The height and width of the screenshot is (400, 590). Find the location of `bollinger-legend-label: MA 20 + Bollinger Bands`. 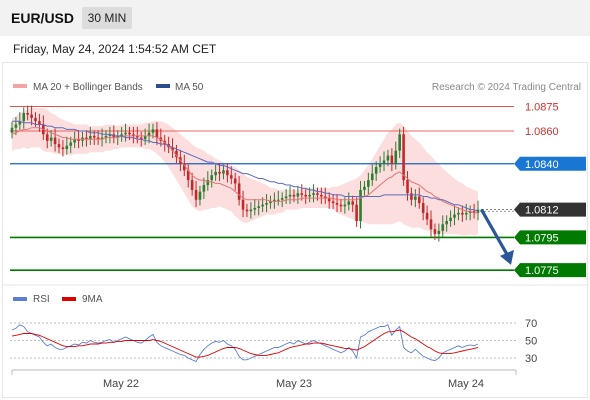

bollinger-legend-label: MA 20 + Bollinger Bands is located at coordinates (88, 87).